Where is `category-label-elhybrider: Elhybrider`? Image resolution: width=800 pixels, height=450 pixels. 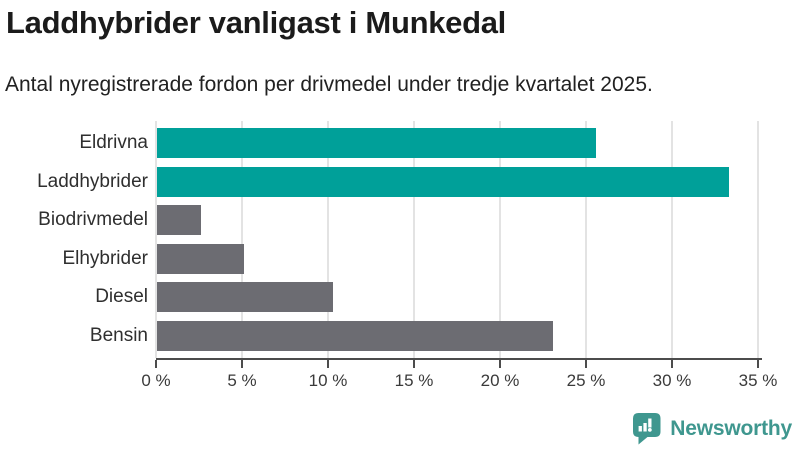
category-label-elhybrider: Elhybrider is located at coordinates (105, 258).